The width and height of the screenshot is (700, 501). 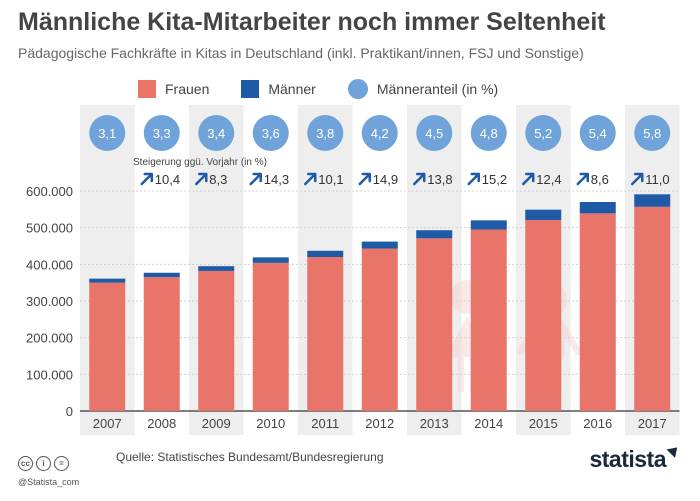 What do you see at coordinates (597, 312) in the screenshot?
I see `bar-frauen-2016` at bounding box center [597, 312].